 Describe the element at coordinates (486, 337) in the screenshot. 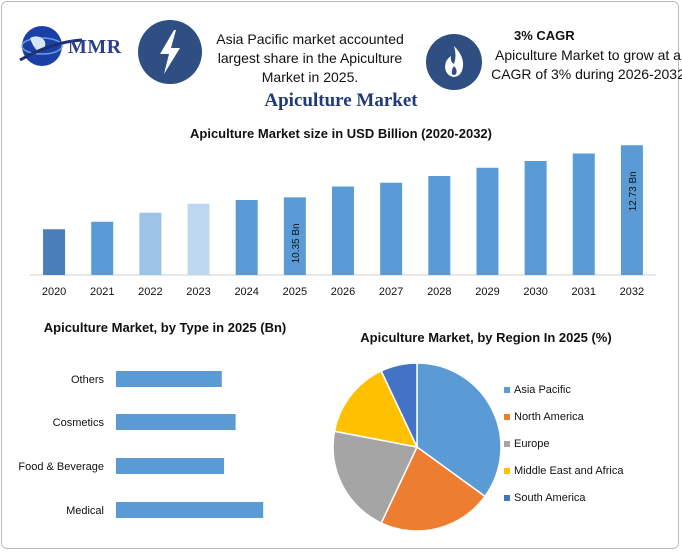

I see `region-chart-title: Apiculture Market, by Region In 2025 (%)` at that location.